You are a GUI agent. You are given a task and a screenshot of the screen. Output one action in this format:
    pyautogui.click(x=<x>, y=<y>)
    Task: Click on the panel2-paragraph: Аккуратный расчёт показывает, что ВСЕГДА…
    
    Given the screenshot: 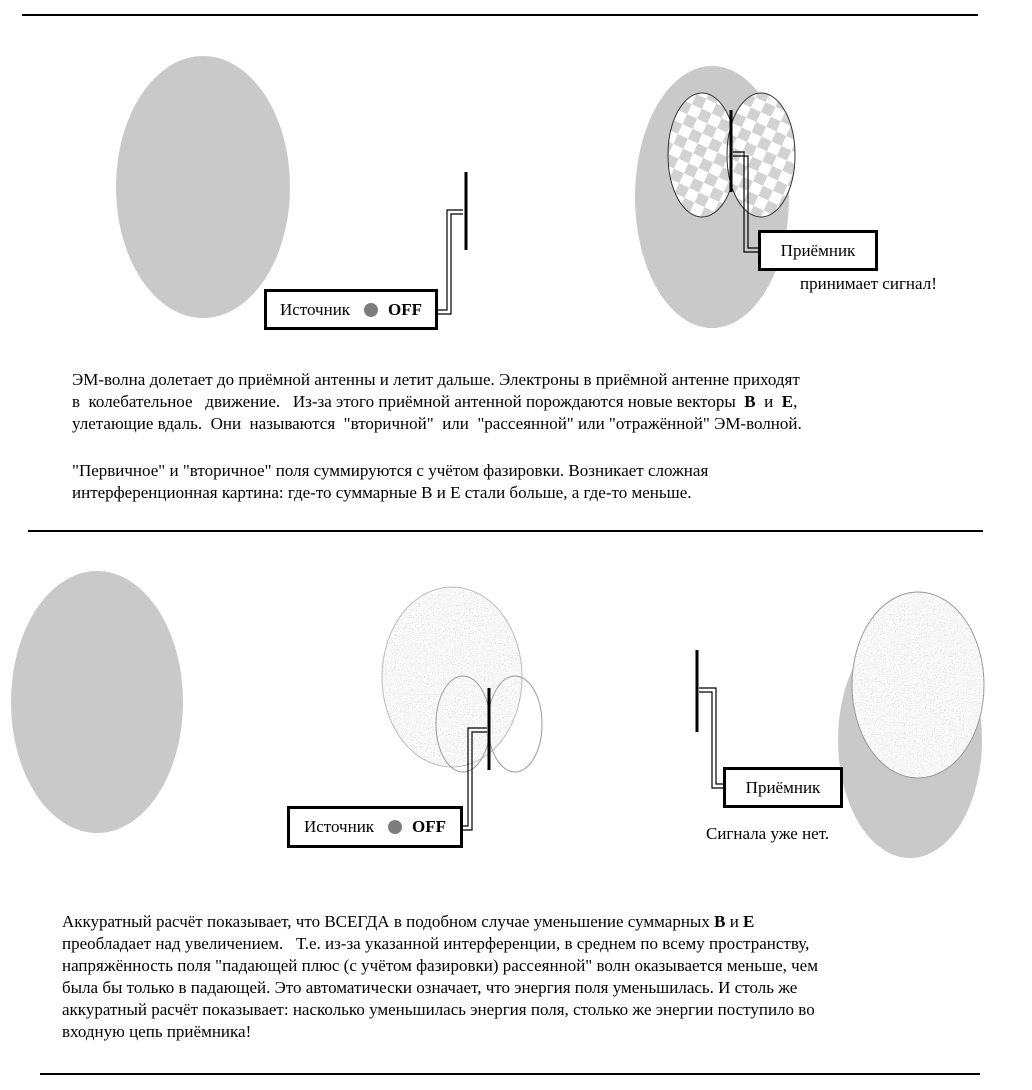 What is the action you would take?
    pyautogui.click(x=512, y=977)
    